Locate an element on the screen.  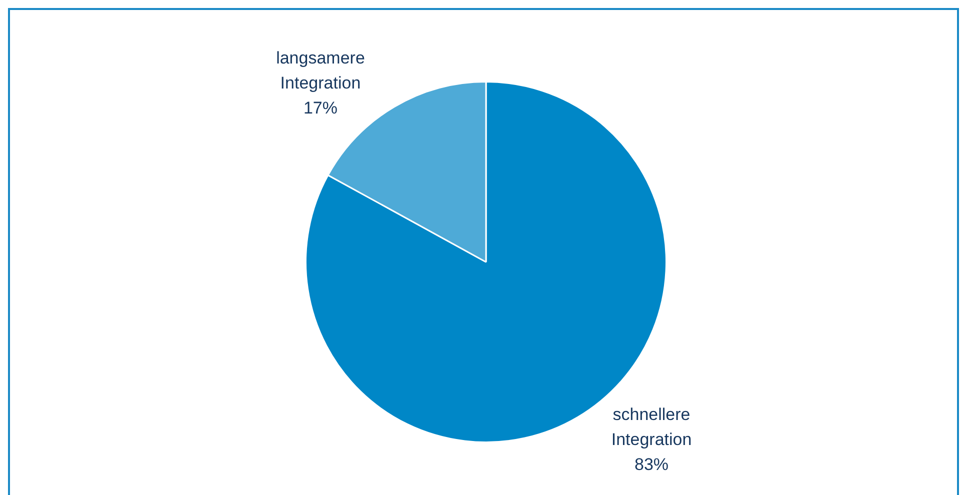
data-label: 83% is located at coordinates (651, 464).